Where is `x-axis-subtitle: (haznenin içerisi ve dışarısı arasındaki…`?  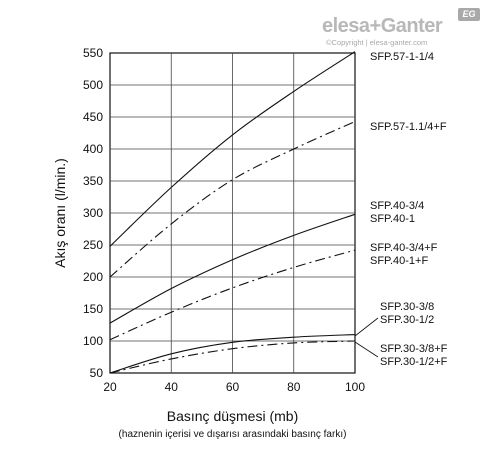 x-axis-subtitle: (haznenin içerisi ve dışarısı arasındaki… is located at coordinates (233, 434).